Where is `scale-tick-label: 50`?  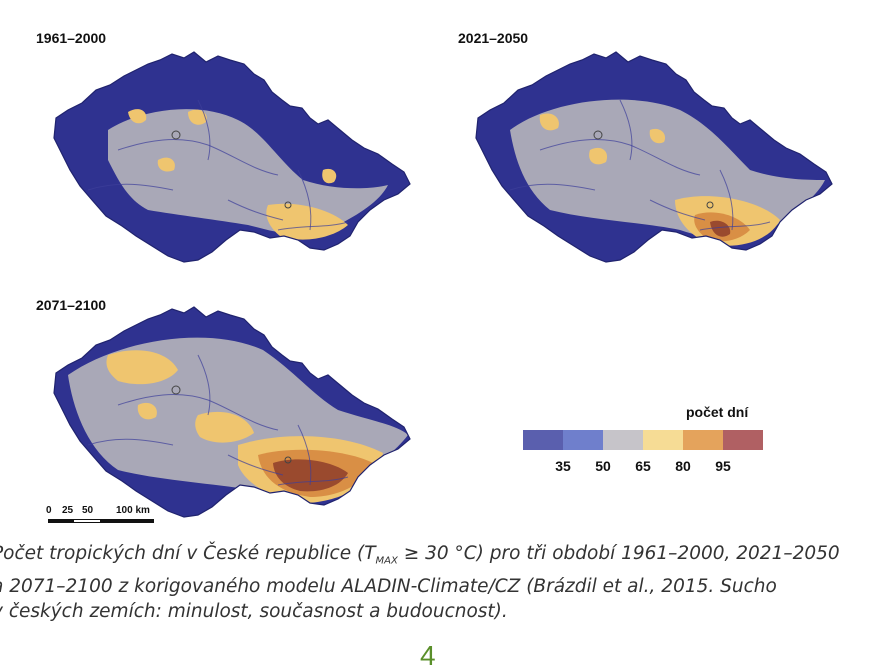
scale-tick-label: 50 is located at coordinates (88, 510).